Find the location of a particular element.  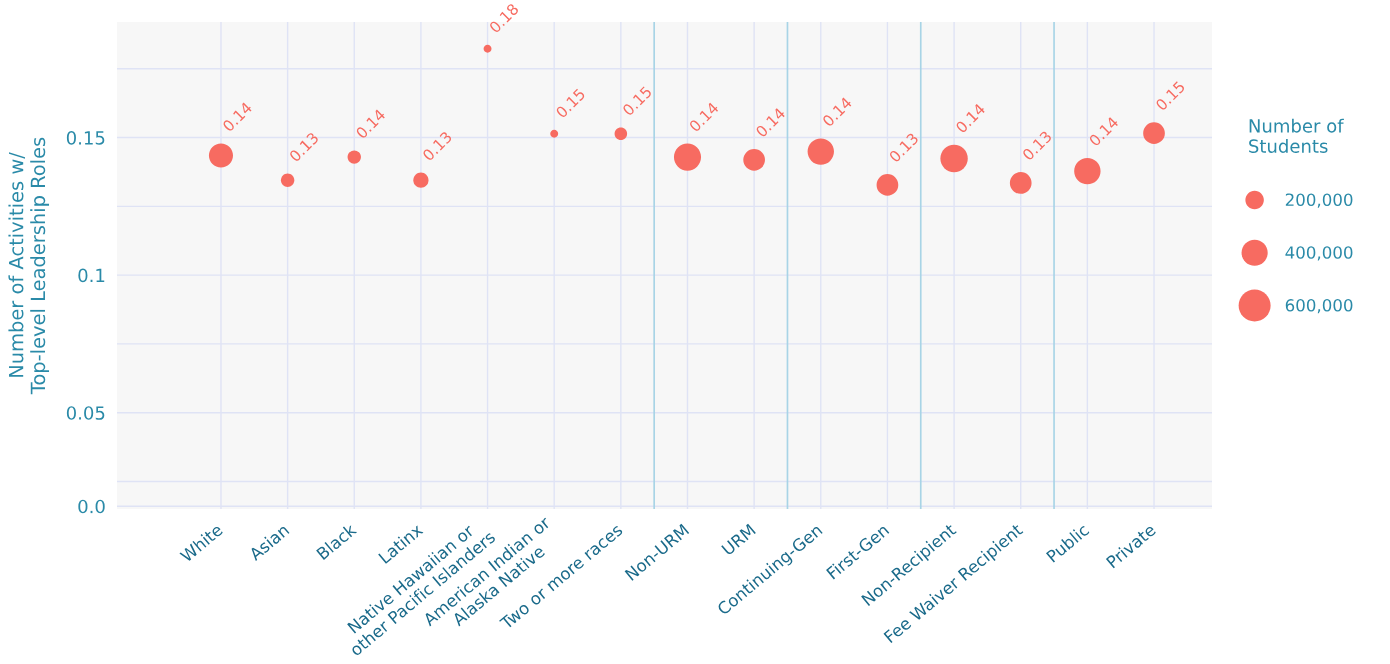

legend-title: Number of Students is located at coordinates (1296, 135).